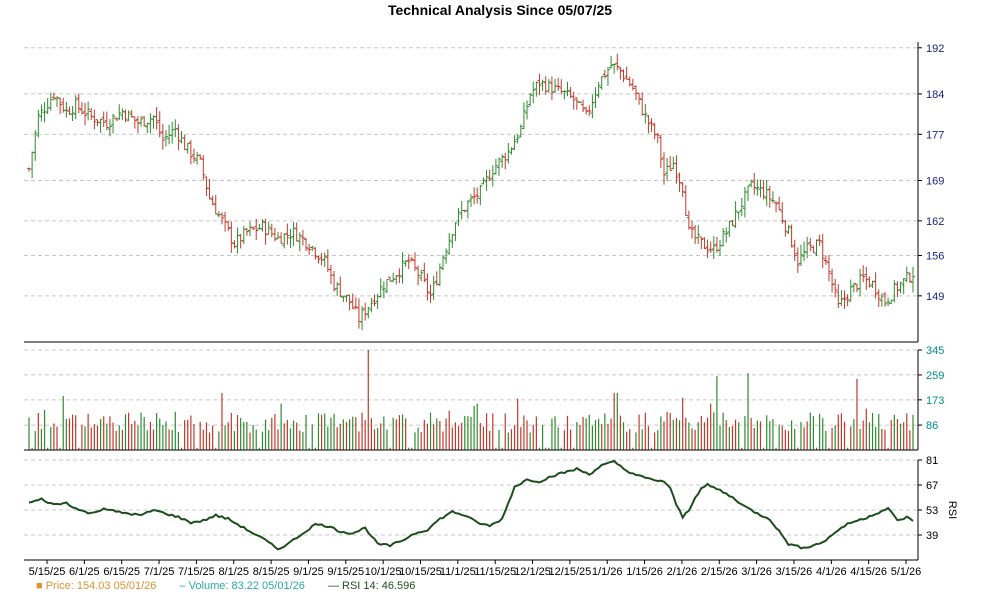 Image resolution: width=1000 pixels, height=600 pixels. Describe the element at coordinates (935, 49) in the screenshot. I see `price-tick-label: 192` at that location.